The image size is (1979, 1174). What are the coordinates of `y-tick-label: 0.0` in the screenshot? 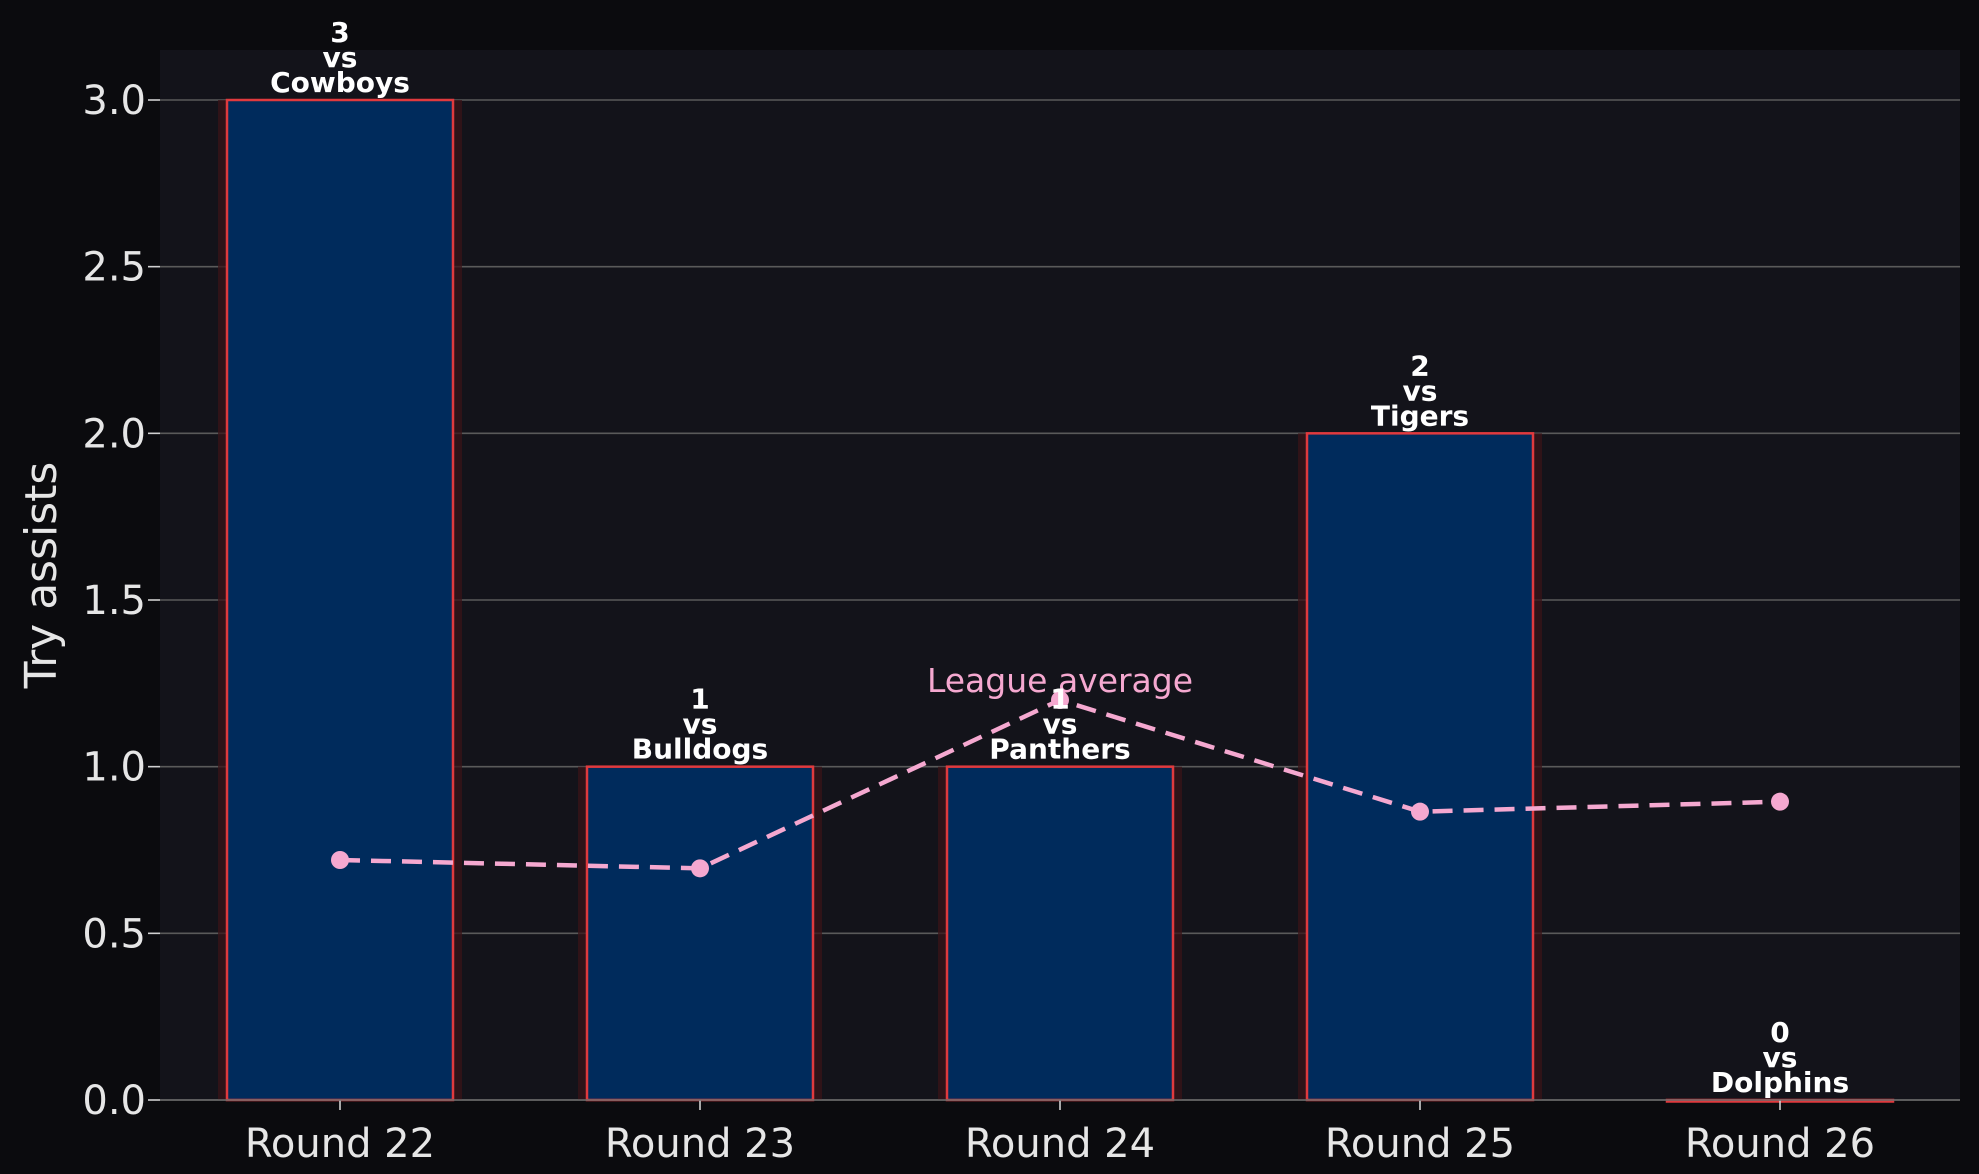 It's located at (114, 1101).